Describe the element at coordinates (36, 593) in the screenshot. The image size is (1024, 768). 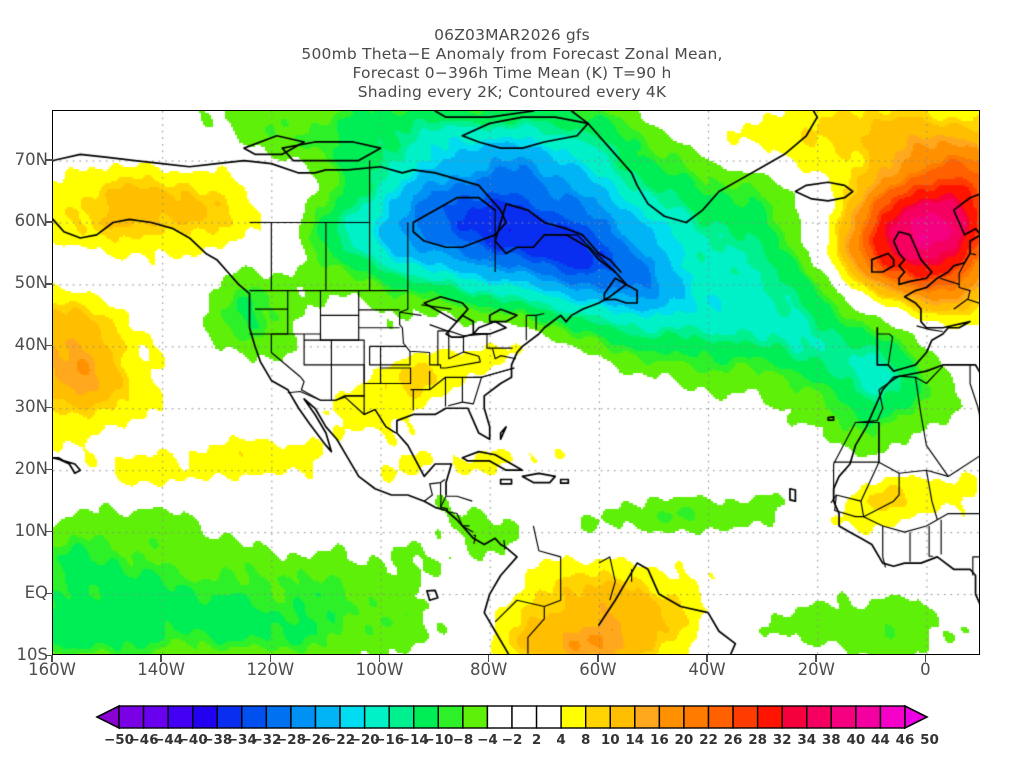
I see `lat-tick-label: EQ` at that location.